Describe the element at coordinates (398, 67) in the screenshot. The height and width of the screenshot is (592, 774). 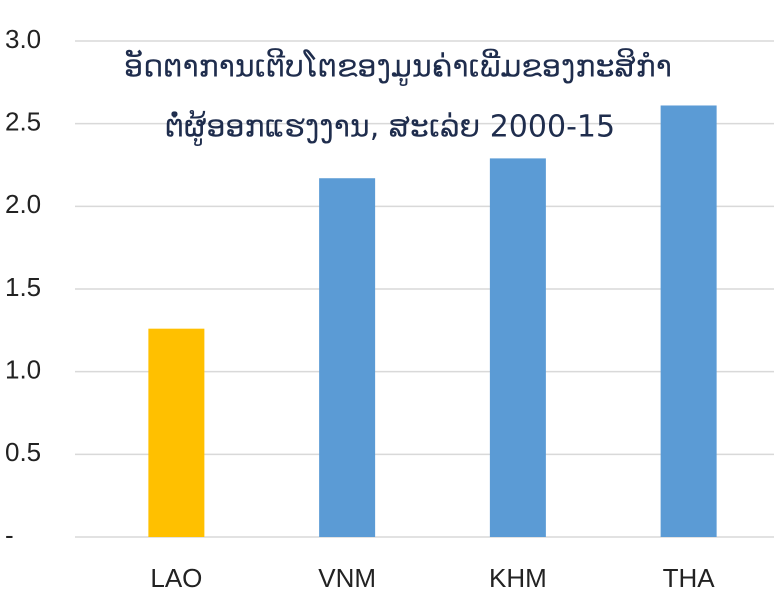
I see `chart-title: ອັດຕາການເຕີບໂຕຂອງມູນຄ່າເພີ່ມຂອງກະສິກຳ` at that location.